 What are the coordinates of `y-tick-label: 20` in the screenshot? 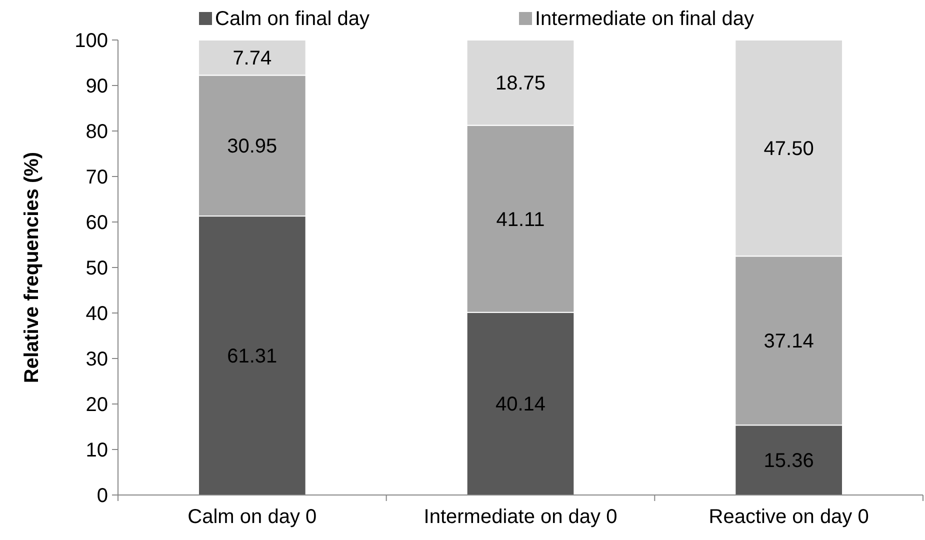 It's located at (97, 405).